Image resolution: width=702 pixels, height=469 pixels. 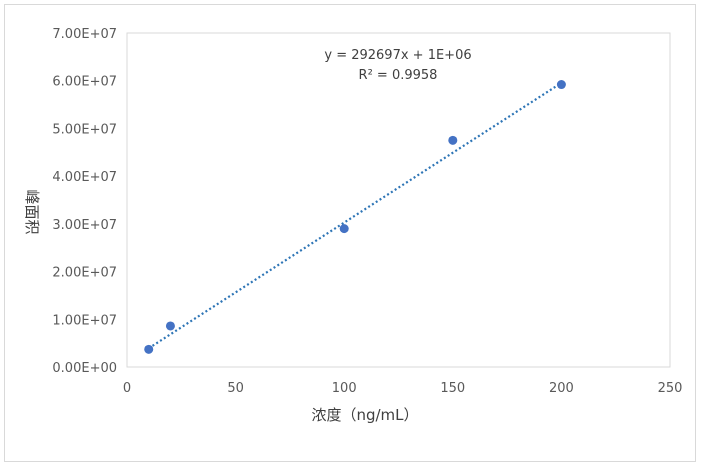 What do you see at coordinates (397, 55) in the screenshot?
I see `trendline-equation: y = 292697x + 1E+06` at bounding box center [397, 55].